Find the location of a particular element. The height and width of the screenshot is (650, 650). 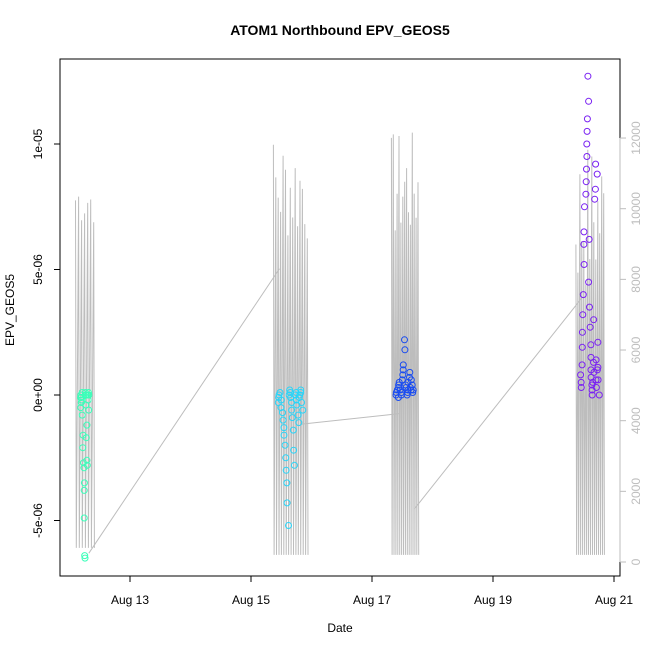

right-tick-label: 10000 is located at coordinates (636, 209).